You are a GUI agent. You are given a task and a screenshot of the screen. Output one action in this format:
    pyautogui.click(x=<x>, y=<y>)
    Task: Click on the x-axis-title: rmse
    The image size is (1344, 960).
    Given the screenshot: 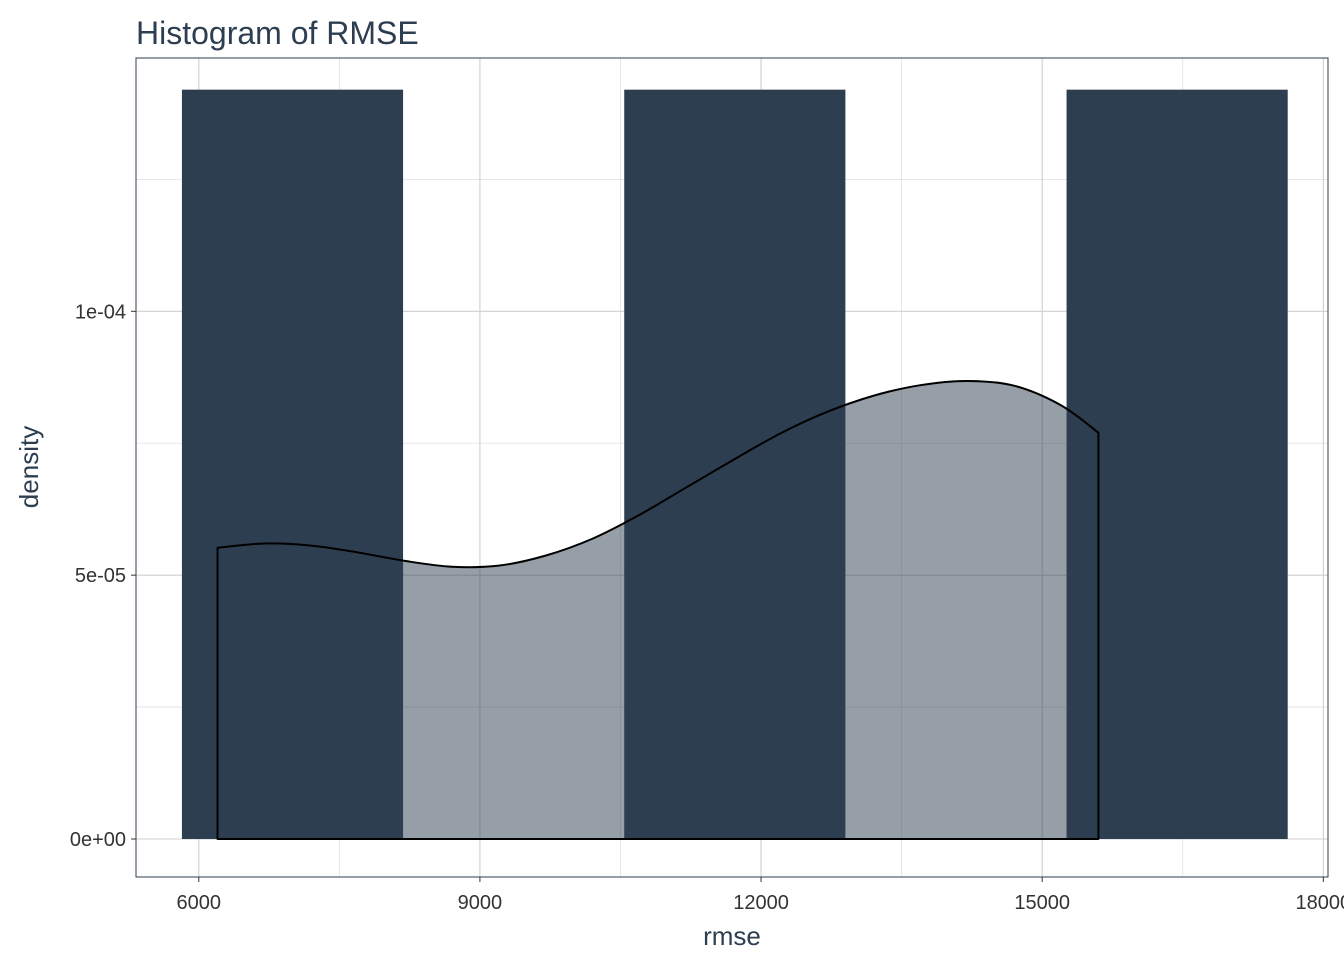 What is the action you would take?
    pyautogui.click(x=732, y=936)
    